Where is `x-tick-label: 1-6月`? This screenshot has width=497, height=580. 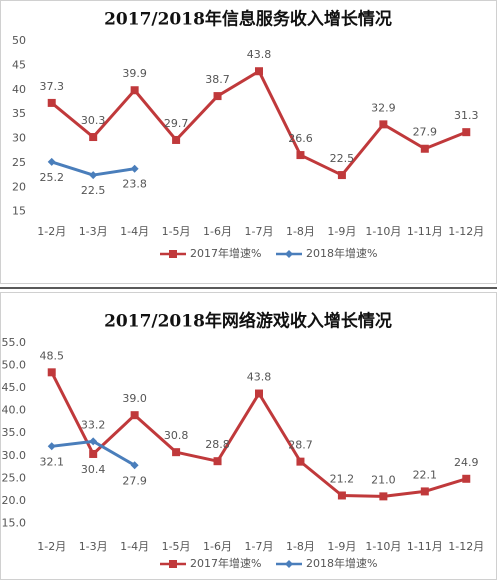
x-tick-label: 1-6月 is located at coordinates (217, 231).